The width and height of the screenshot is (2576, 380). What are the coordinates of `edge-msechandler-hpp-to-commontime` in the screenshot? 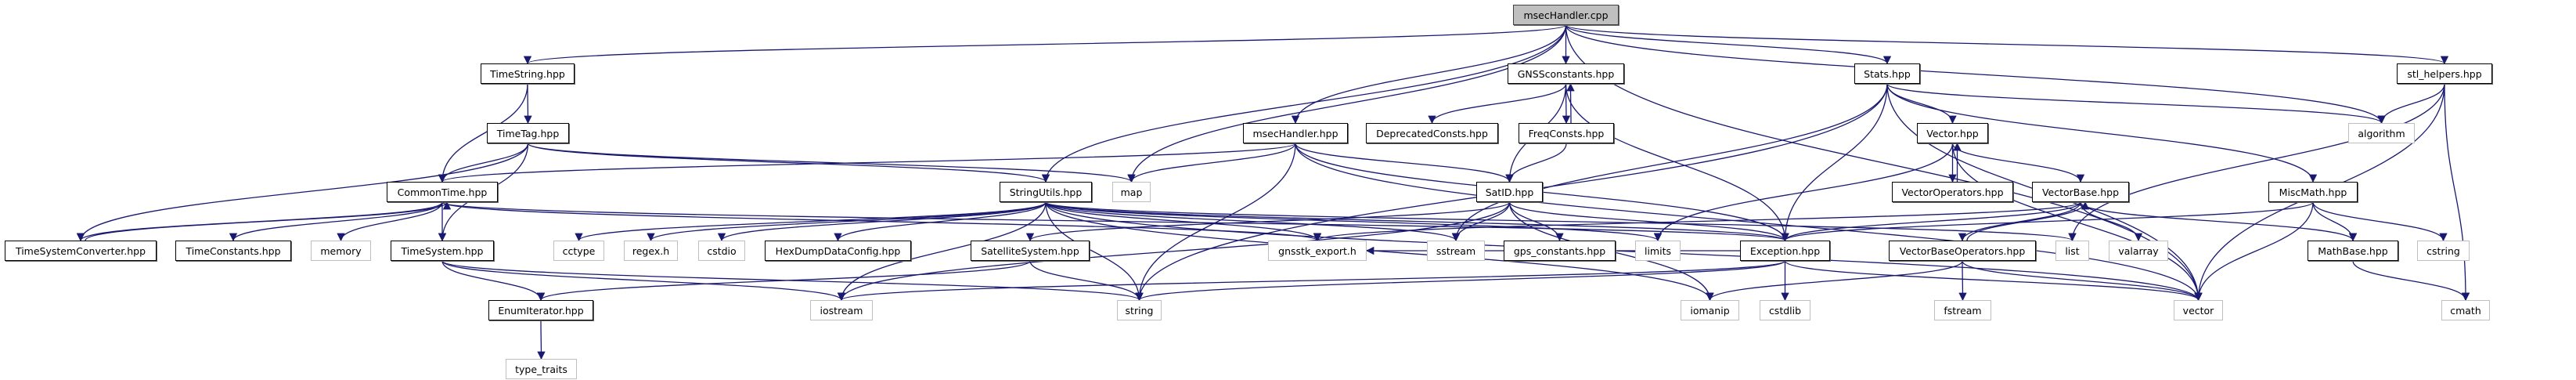 It's located at (867, 163).